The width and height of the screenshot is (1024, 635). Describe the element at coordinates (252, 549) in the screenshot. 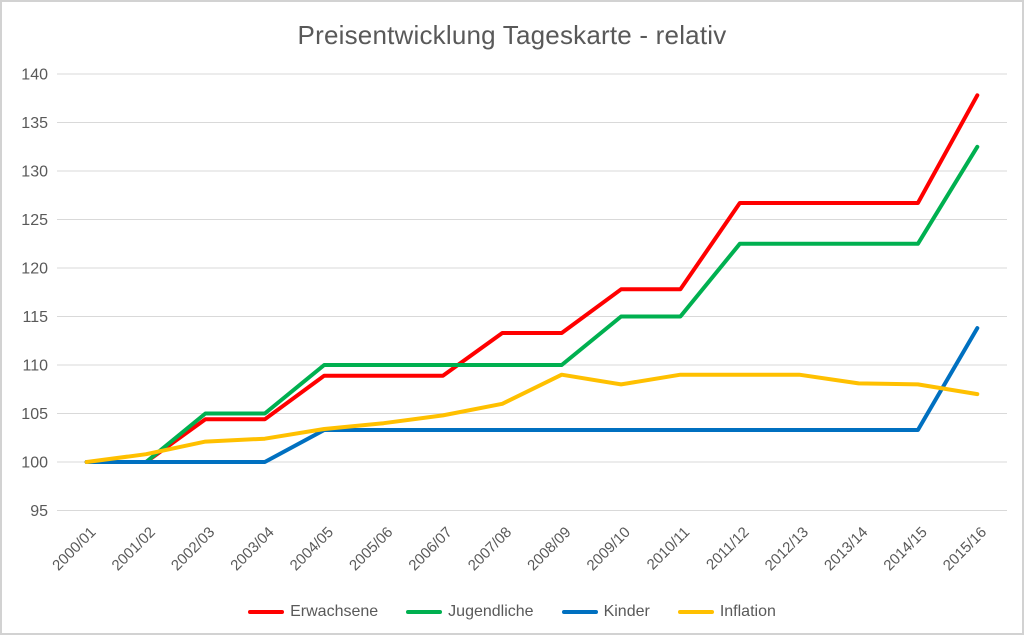

I see `x-tick-label-2003-04: 2003/04` at that location.